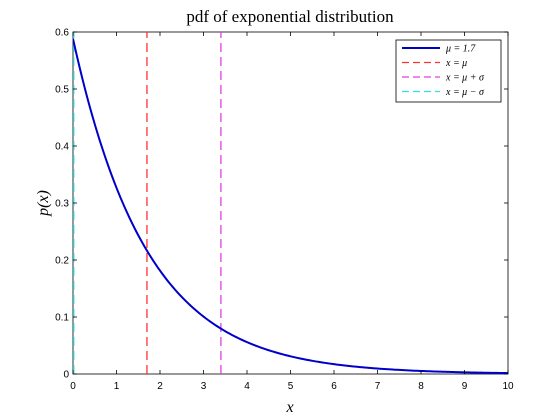 This screenshot has height=420, width=560. I want to click on legend-label-2: x = μ + σ, so click(465, 78).